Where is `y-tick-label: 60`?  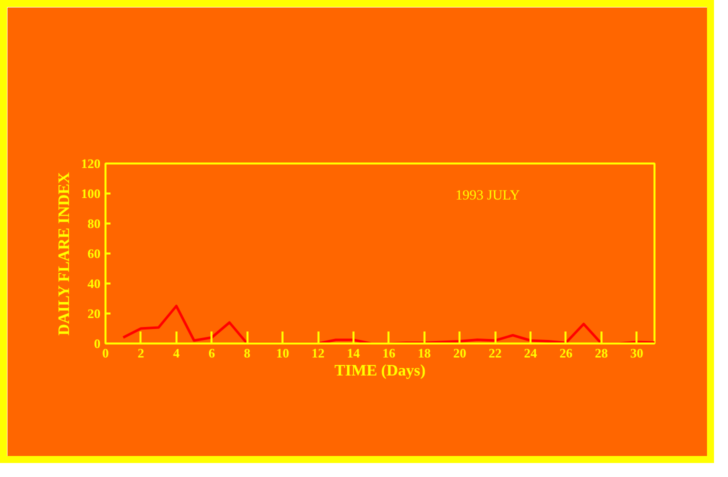
y-tick-label: 60 is located at coordinates (94, 253).